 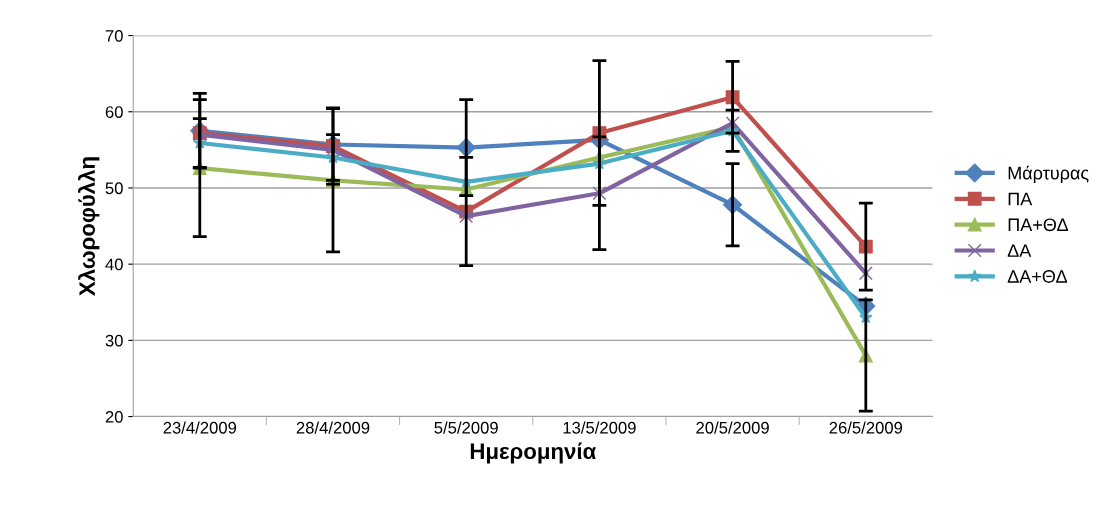 What do you see at coordinates (1020, 199) in the screenshot?
I see `legend-label: ΠΑ` at bounding box center [1020, 199].